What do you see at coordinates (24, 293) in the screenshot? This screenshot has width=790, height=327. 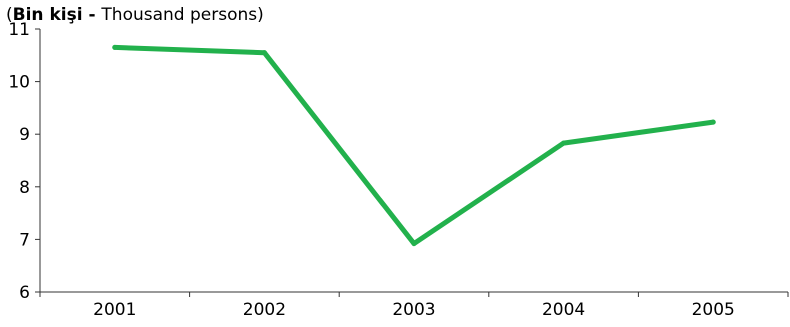 I see `y-tick-label: 6` at bounding box center [24, 293].